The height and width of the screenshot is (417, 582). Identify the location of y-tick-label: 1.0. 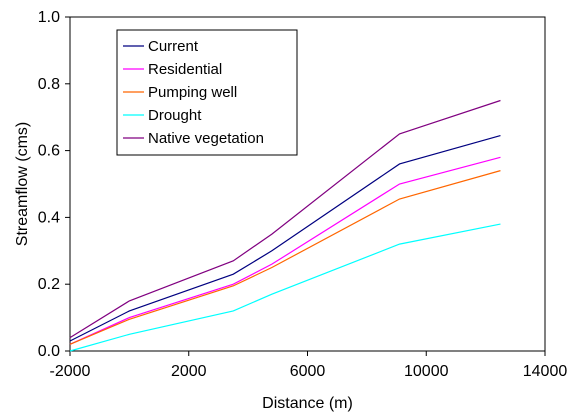
(49, 17).